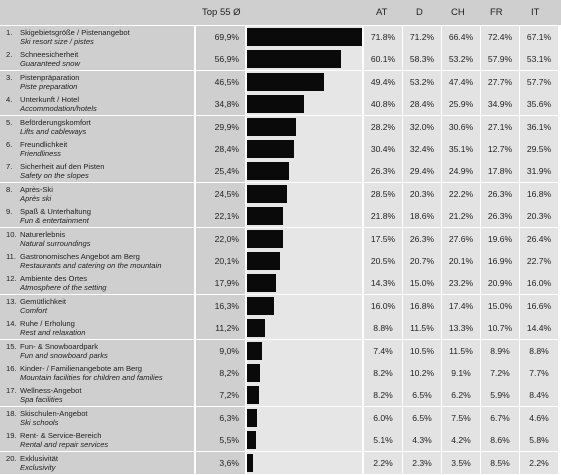  Describe the element at coordinates (36, 198) in the screenshot. I see `criterion-english: Après ski` at that location.